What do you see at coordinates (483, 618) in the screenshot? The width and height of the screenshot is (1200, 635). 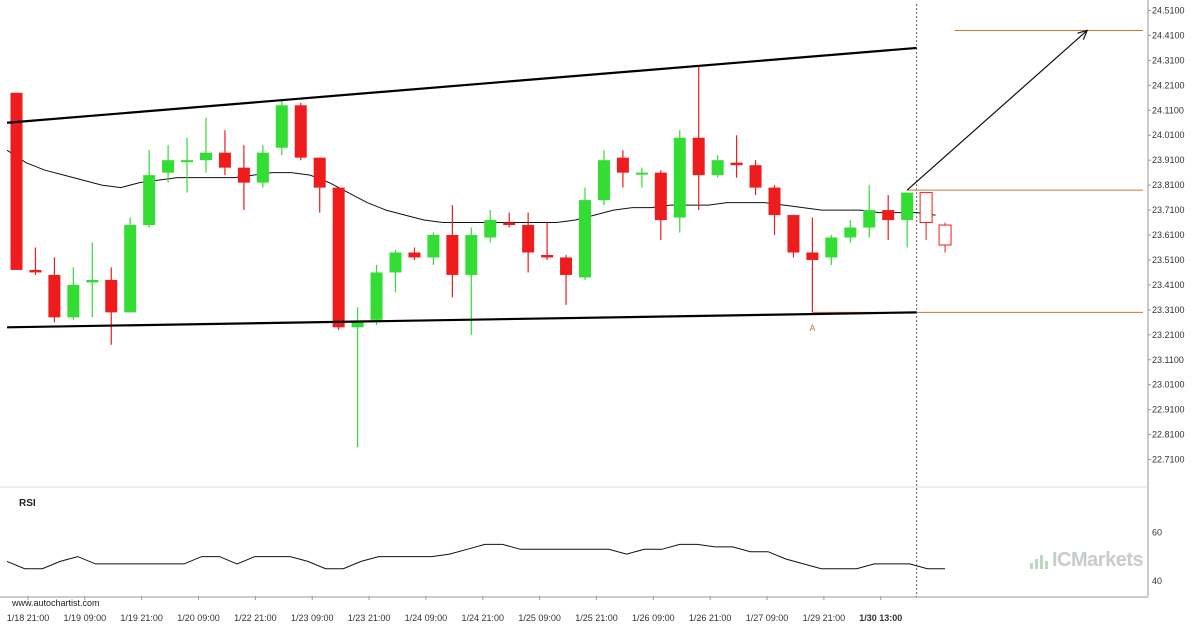 I see `x-tick-label: 1/24 21:00` at bounding box center [483, 618].